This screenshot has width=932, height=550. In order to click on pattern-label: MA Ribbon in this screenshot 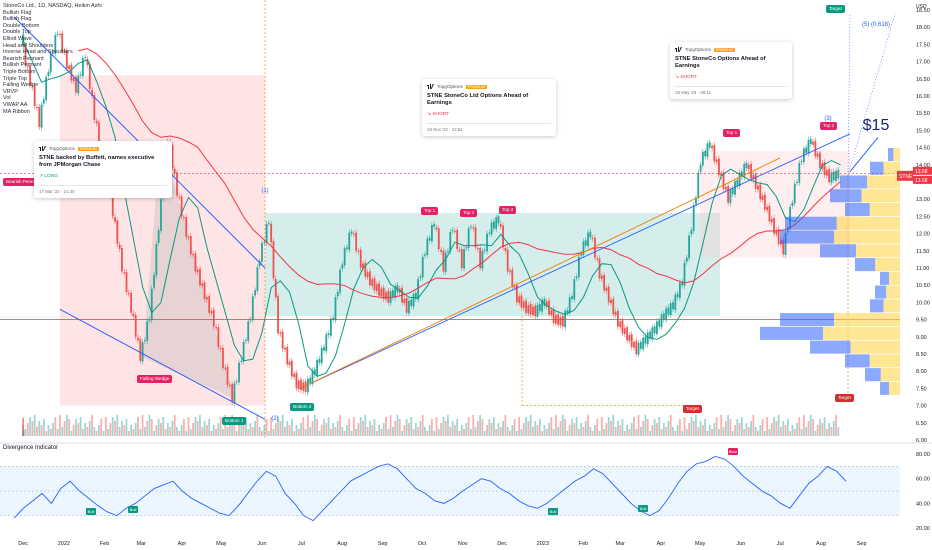, I will do `click(16, 111)`.